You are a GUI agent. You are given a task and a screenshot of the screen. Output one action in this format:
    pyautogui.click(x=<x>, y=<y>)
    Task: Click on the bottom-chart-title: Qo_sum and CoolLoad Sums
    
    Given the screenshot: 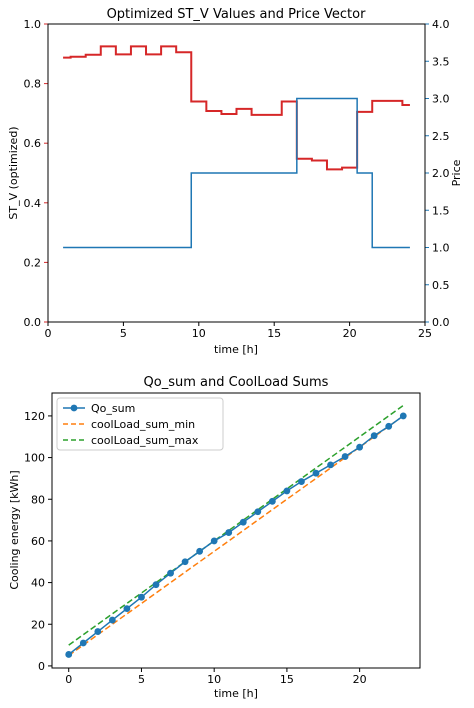 What is the action you would take?
    pyautogui.click(x=236, y=382)
    